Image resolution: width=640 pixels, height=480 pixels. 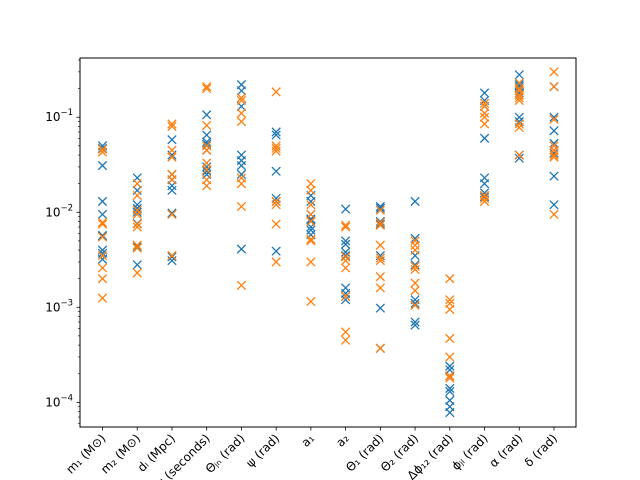 What do you see at coordinates (505, 450) in the screenshot?
I see `x-category-label: α (rad)` at bounding box center [505, 450].